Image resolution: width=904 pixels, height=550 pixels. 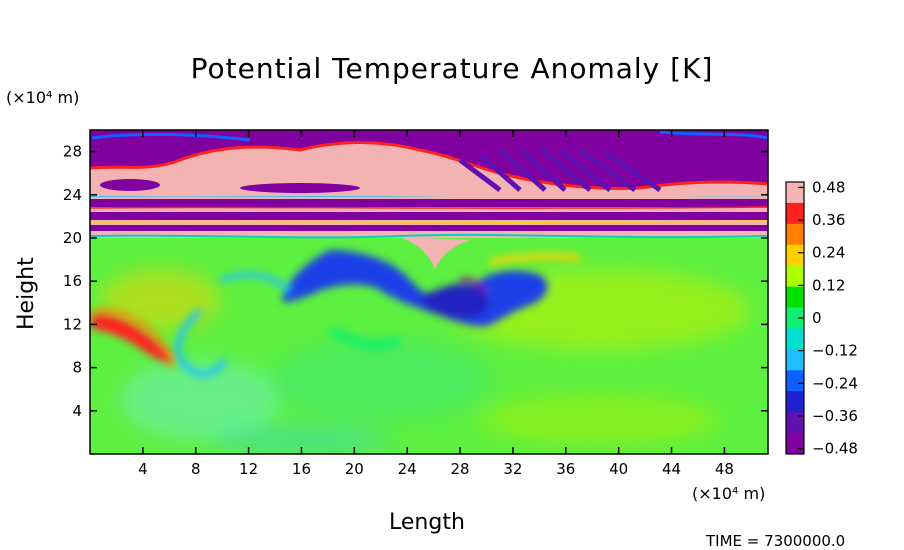 What do you see at coordinates (361, 313) in the screenshot?
I see `field-cold-pool` at bounding box center [361, 313].